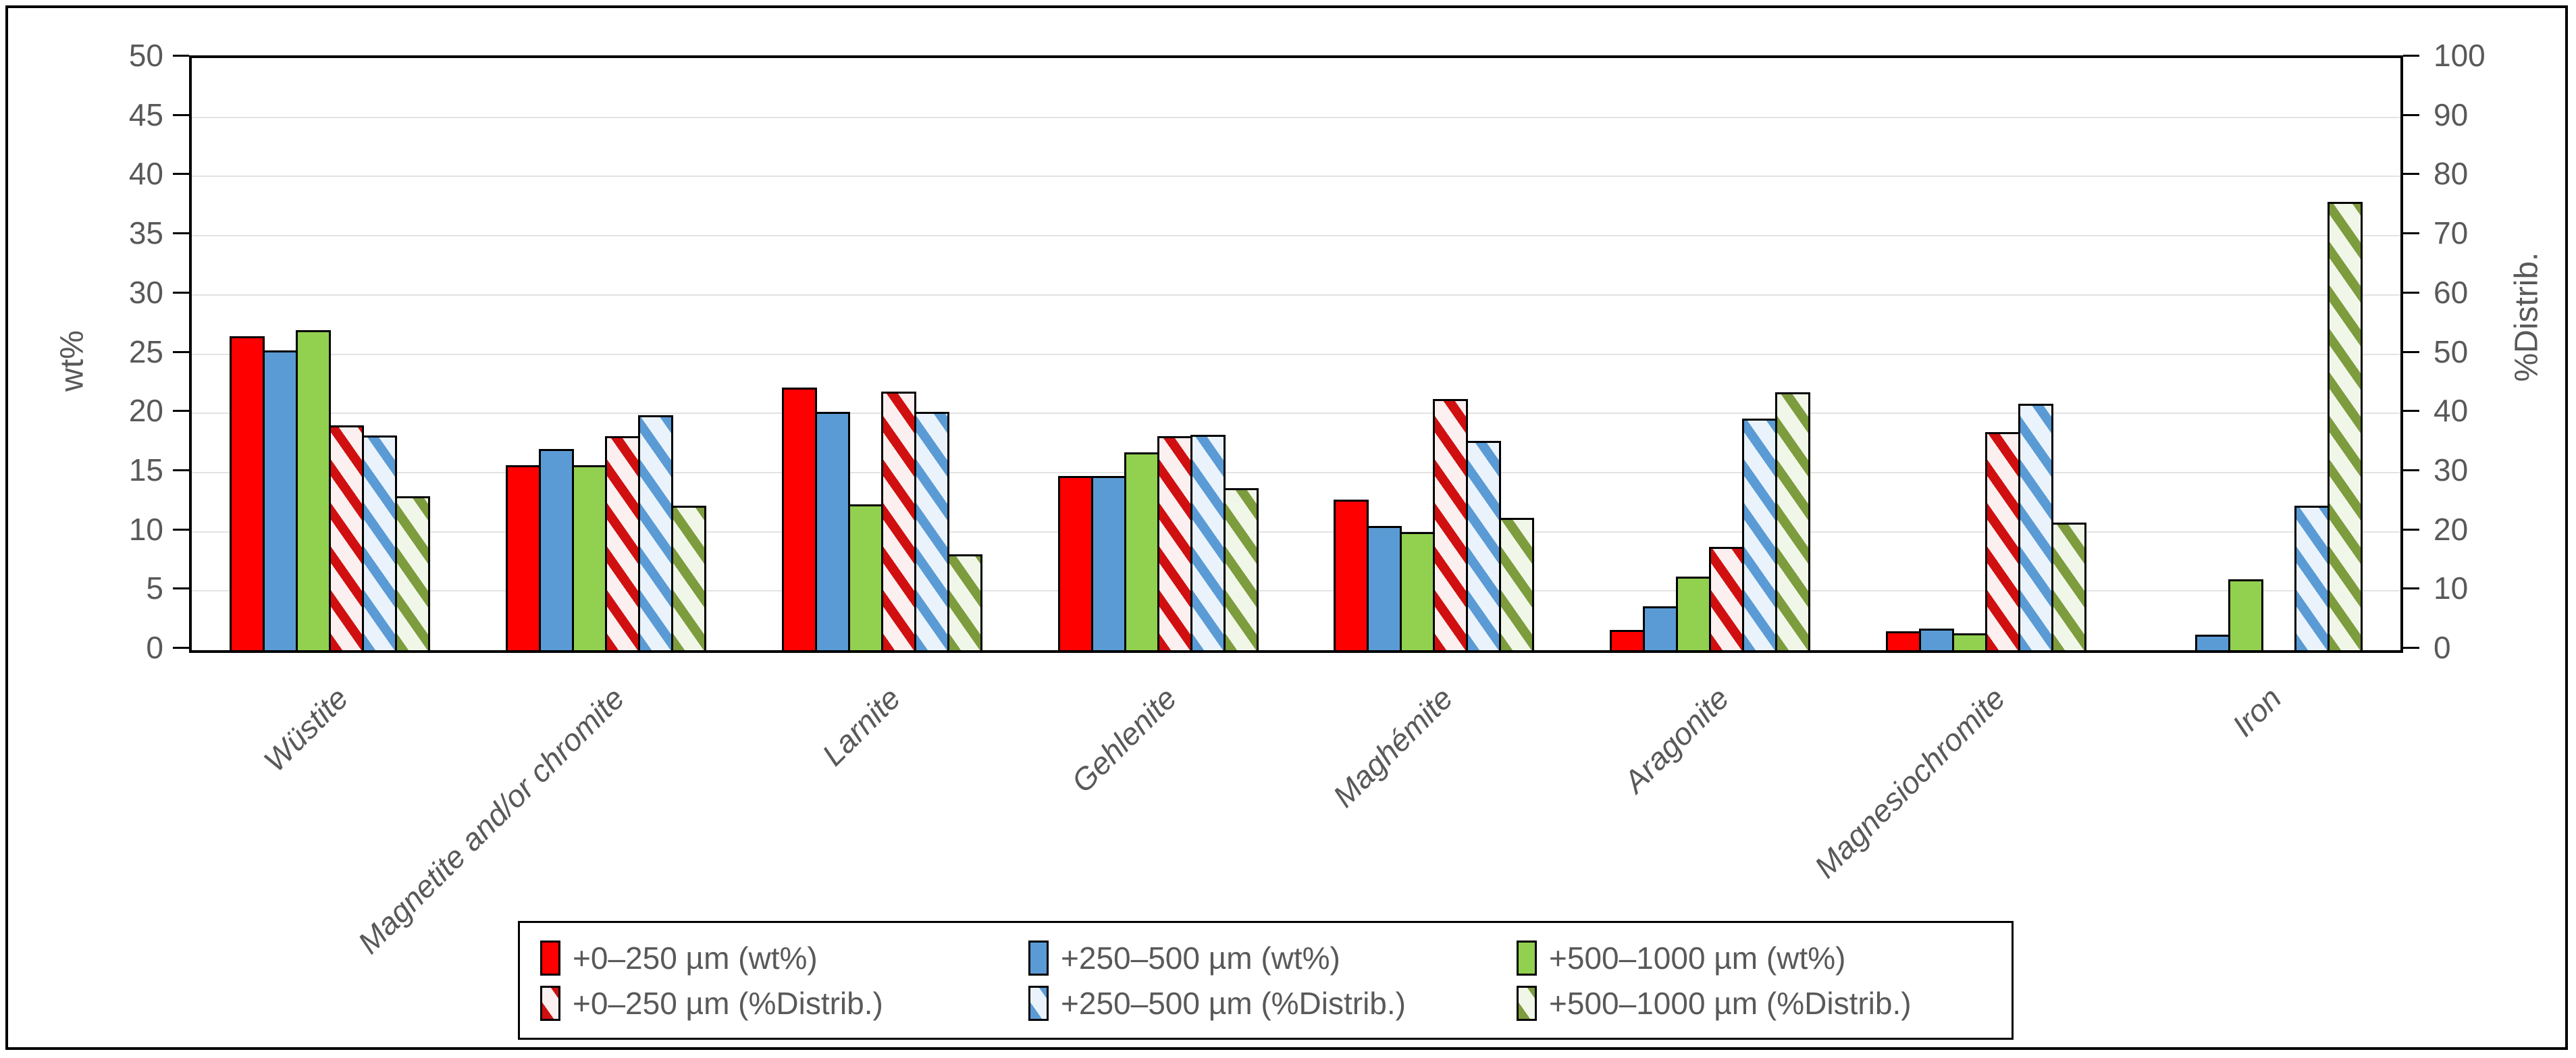  What do you see at coordinates (2451, 351) in the screenshot?
I see `right-axis-tick-label: 50` at bounding box center [2451, 351].